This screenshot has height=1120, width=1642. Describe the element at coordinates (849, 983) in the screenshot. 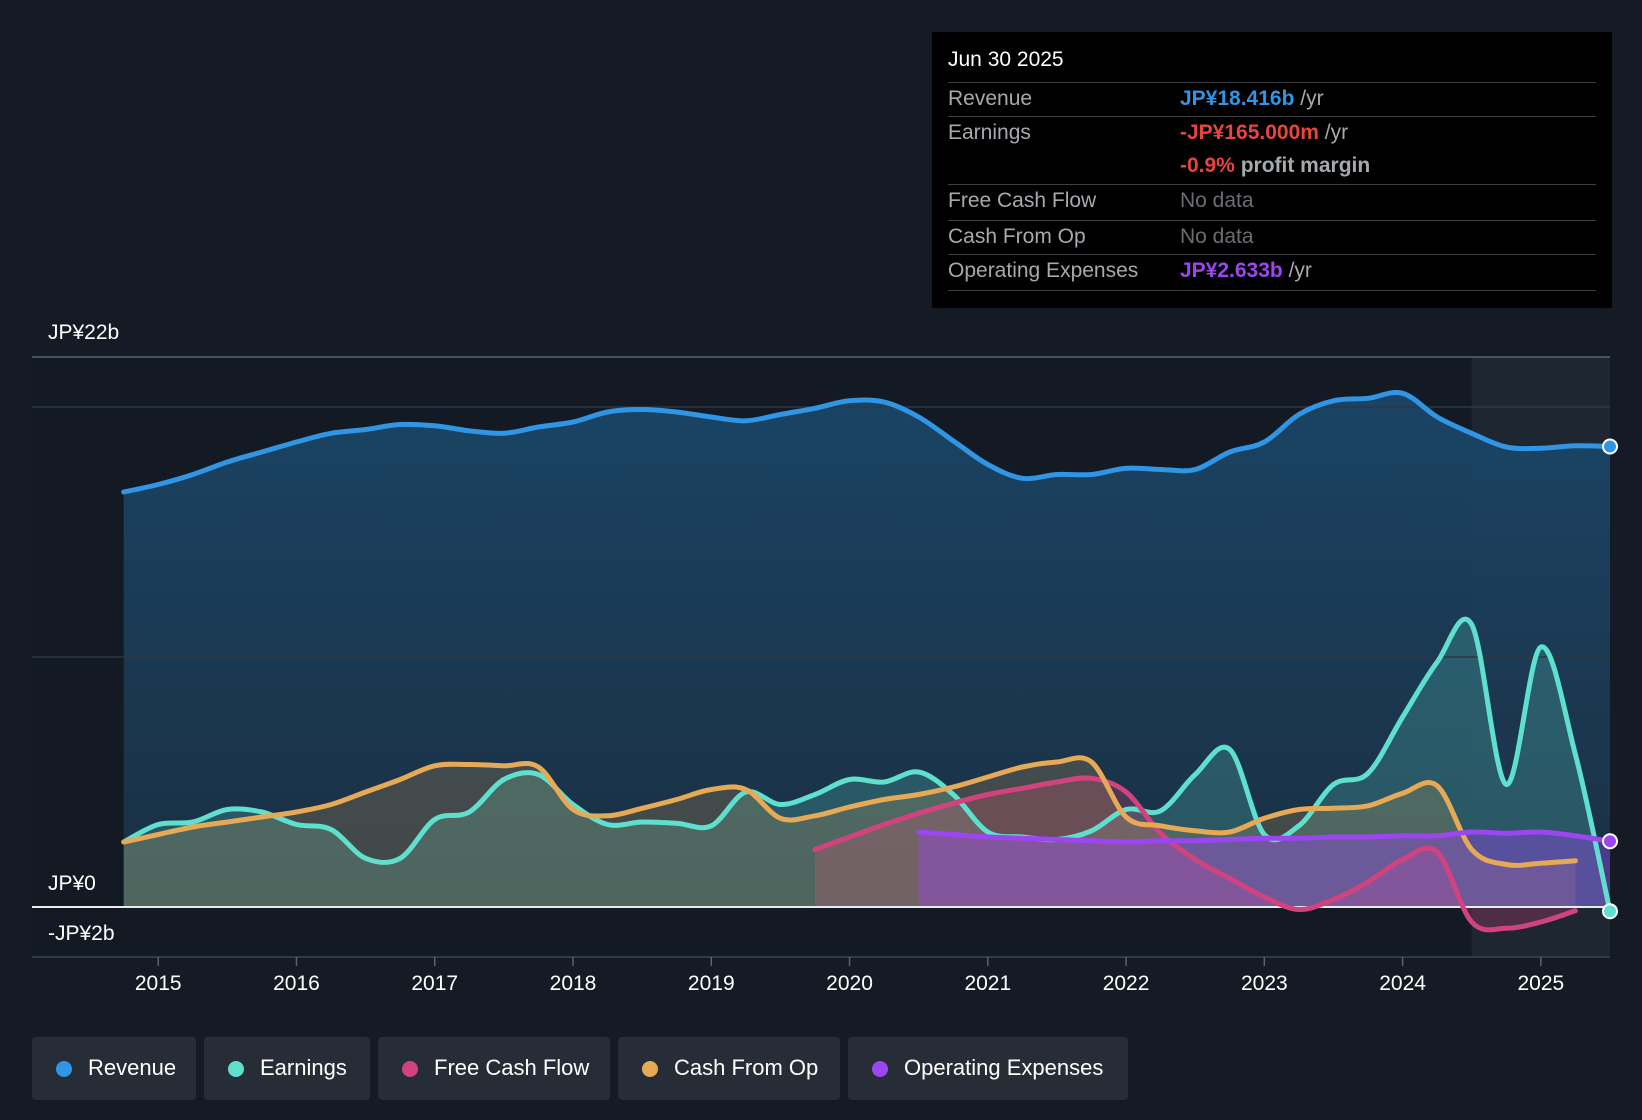

I see `x-tick-label: 2020` at that location.